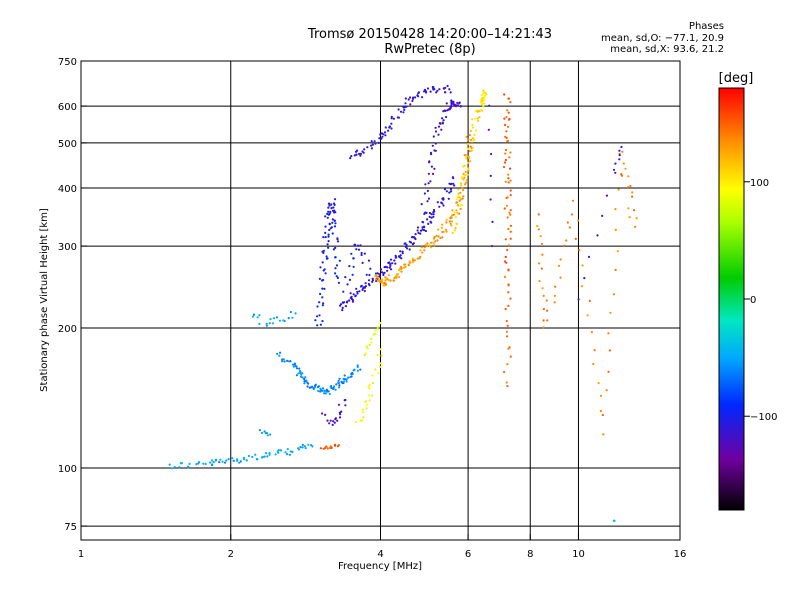 The width and height of the screenshot is (800, 600). I want to click on x-axis-label: Frequency [MHz], so click(380, 566).